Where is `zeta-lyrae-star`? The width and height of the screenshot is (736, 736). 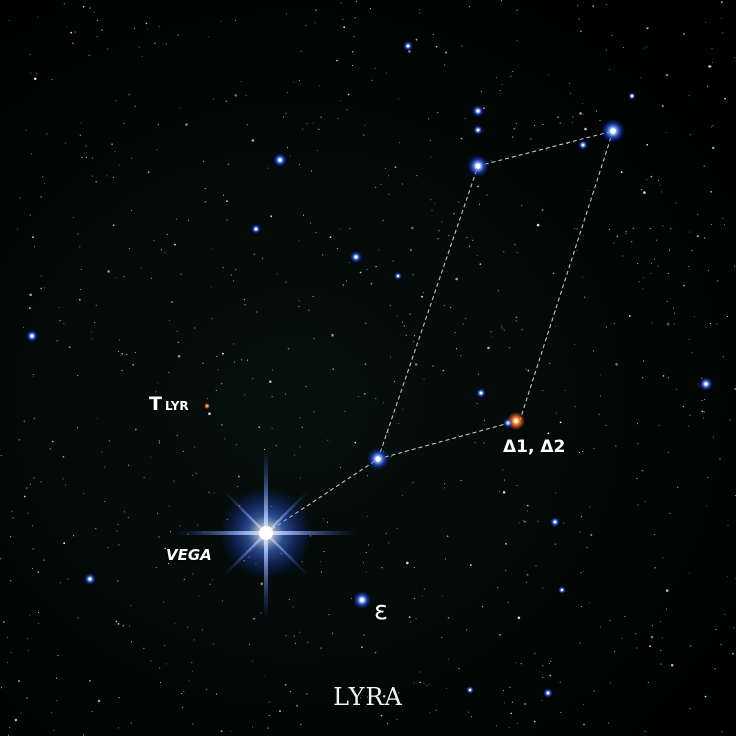
zeta-lyrae-star is located at coordinates (378, 459).